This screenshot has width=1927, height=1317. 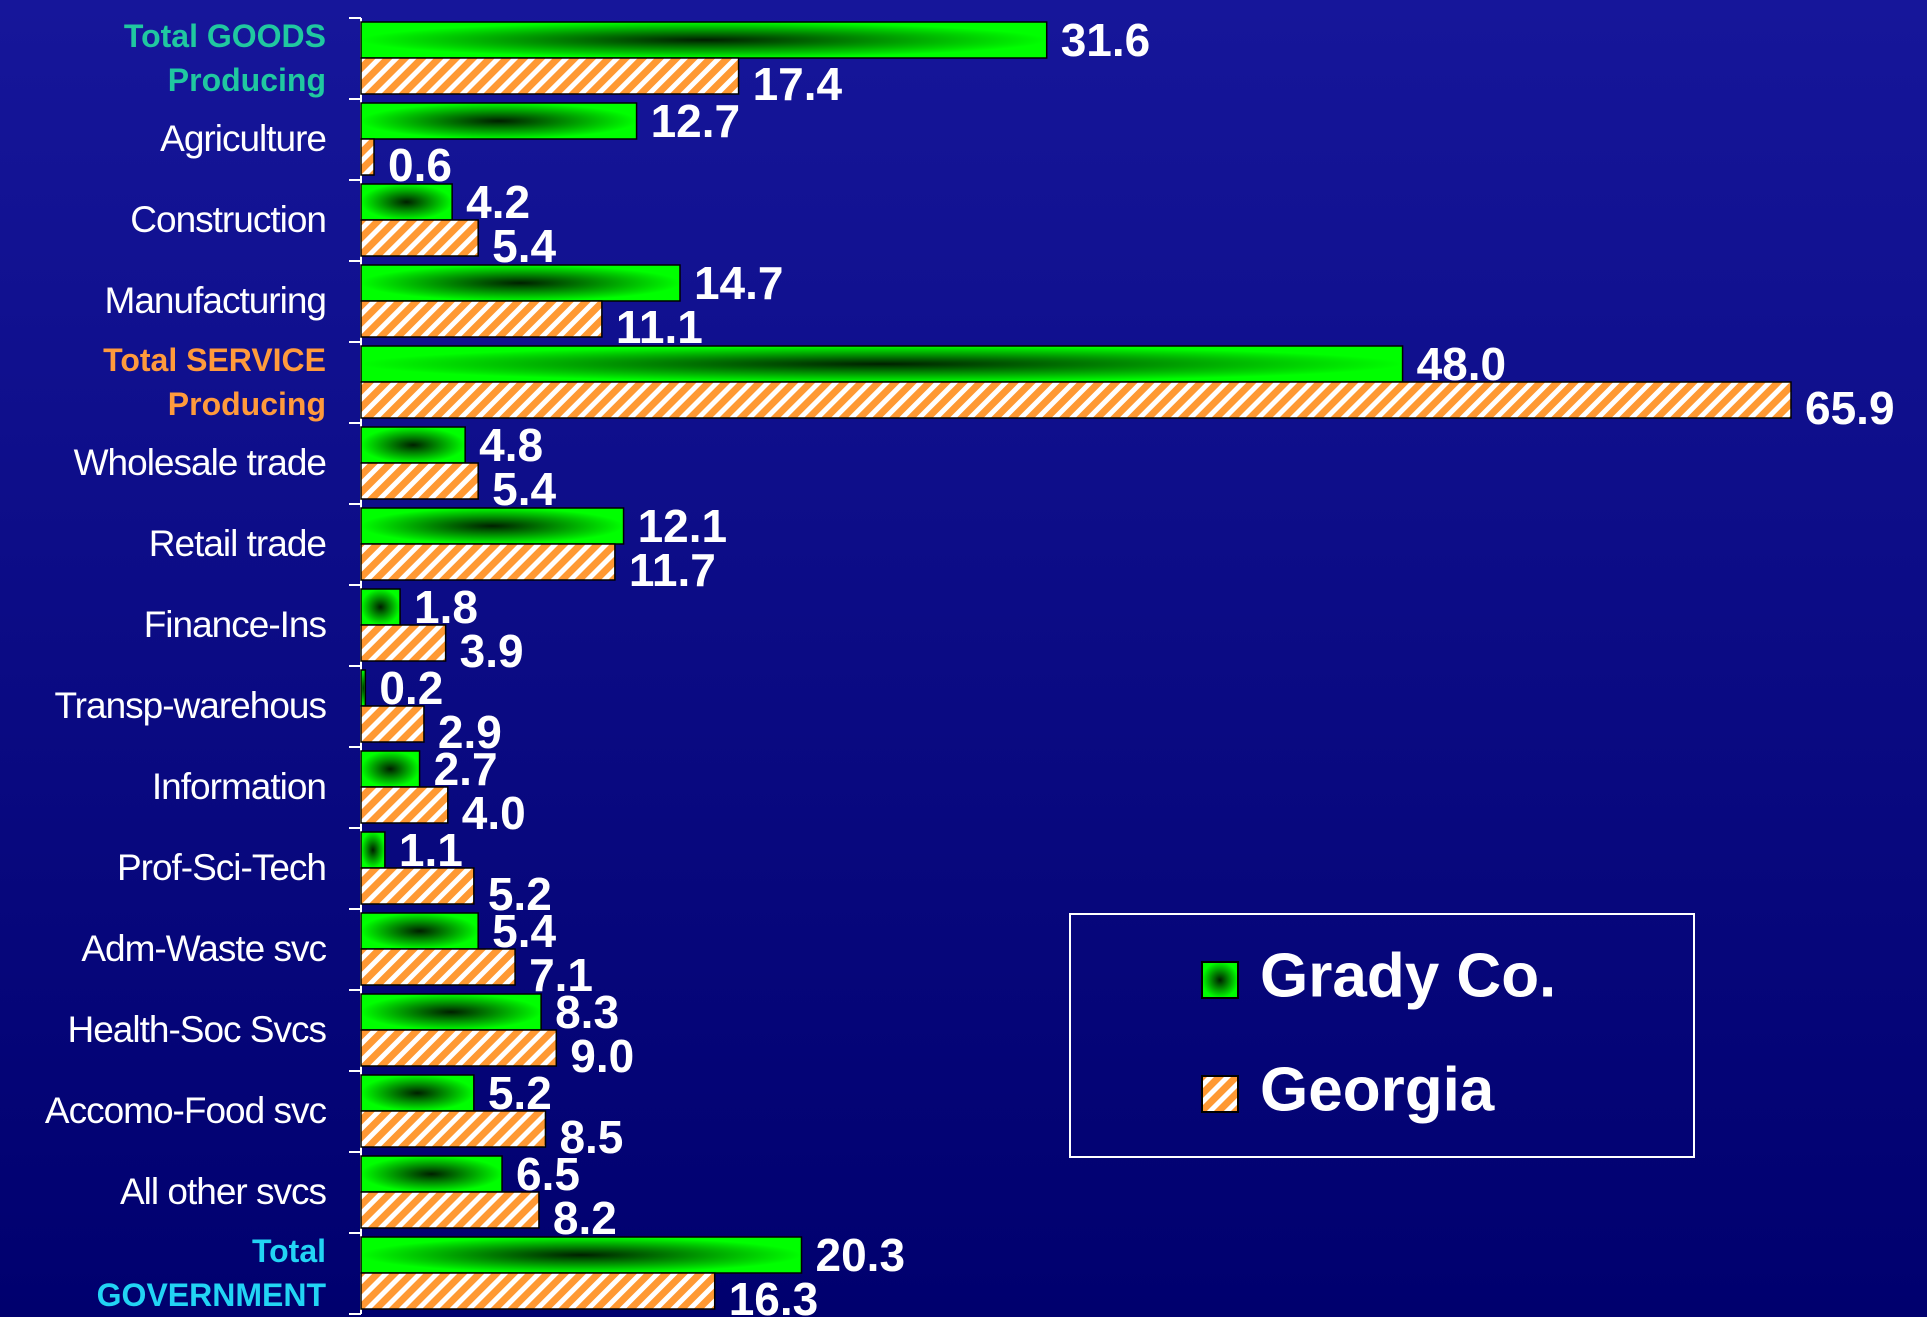 What do you see at coordinates (420, 165) in the screenshot?
I see `value-label: 0.6` at bounding box center [420, 165].